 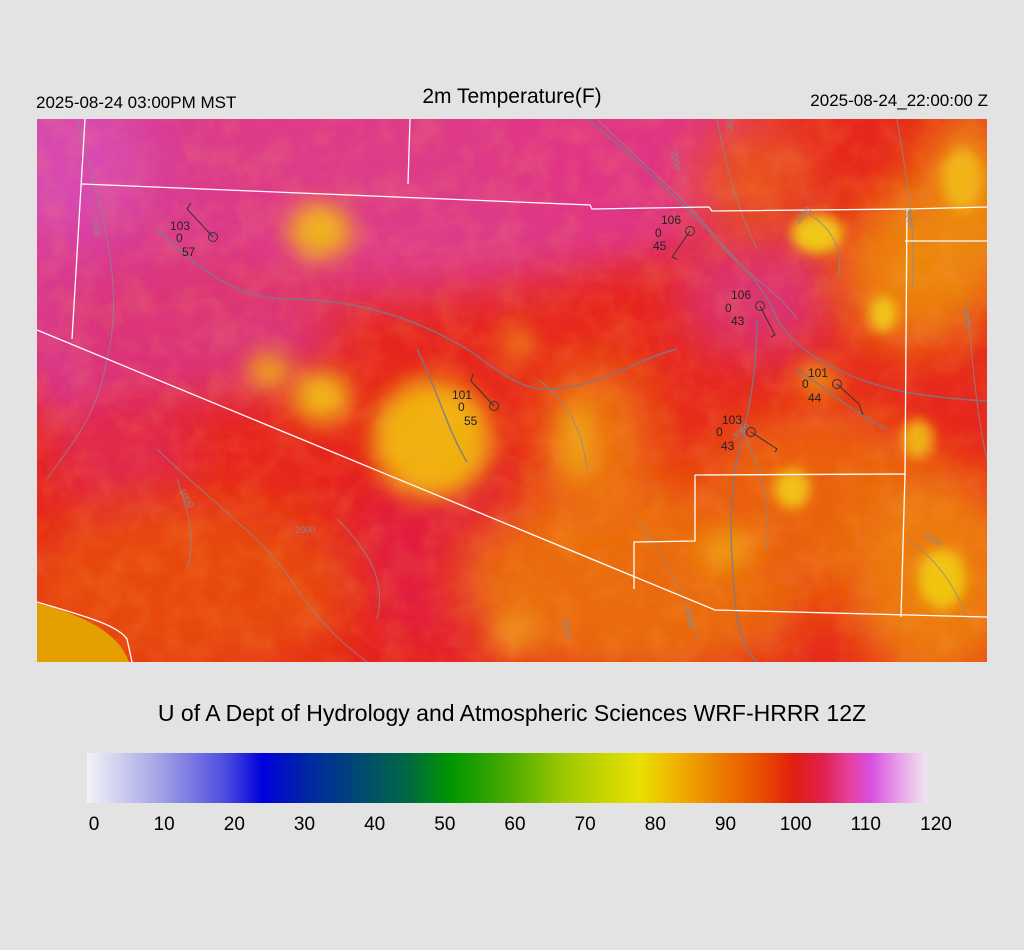 I want to click on colorbar-tick-label: 60, so click(x=515, y=824).